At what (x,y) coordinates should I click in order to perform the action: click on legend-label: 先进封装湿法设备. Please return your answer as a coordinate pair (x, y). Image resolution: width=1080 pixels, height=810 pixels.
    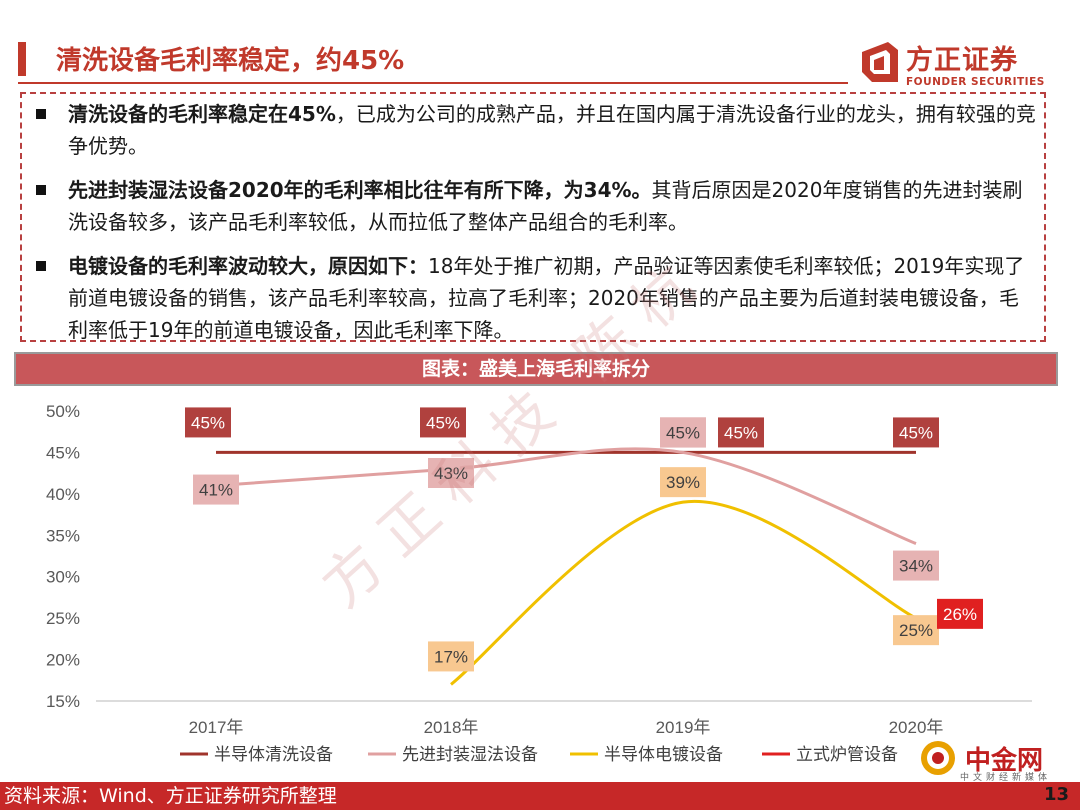
    Looking at the image, I should click on (470, 754).